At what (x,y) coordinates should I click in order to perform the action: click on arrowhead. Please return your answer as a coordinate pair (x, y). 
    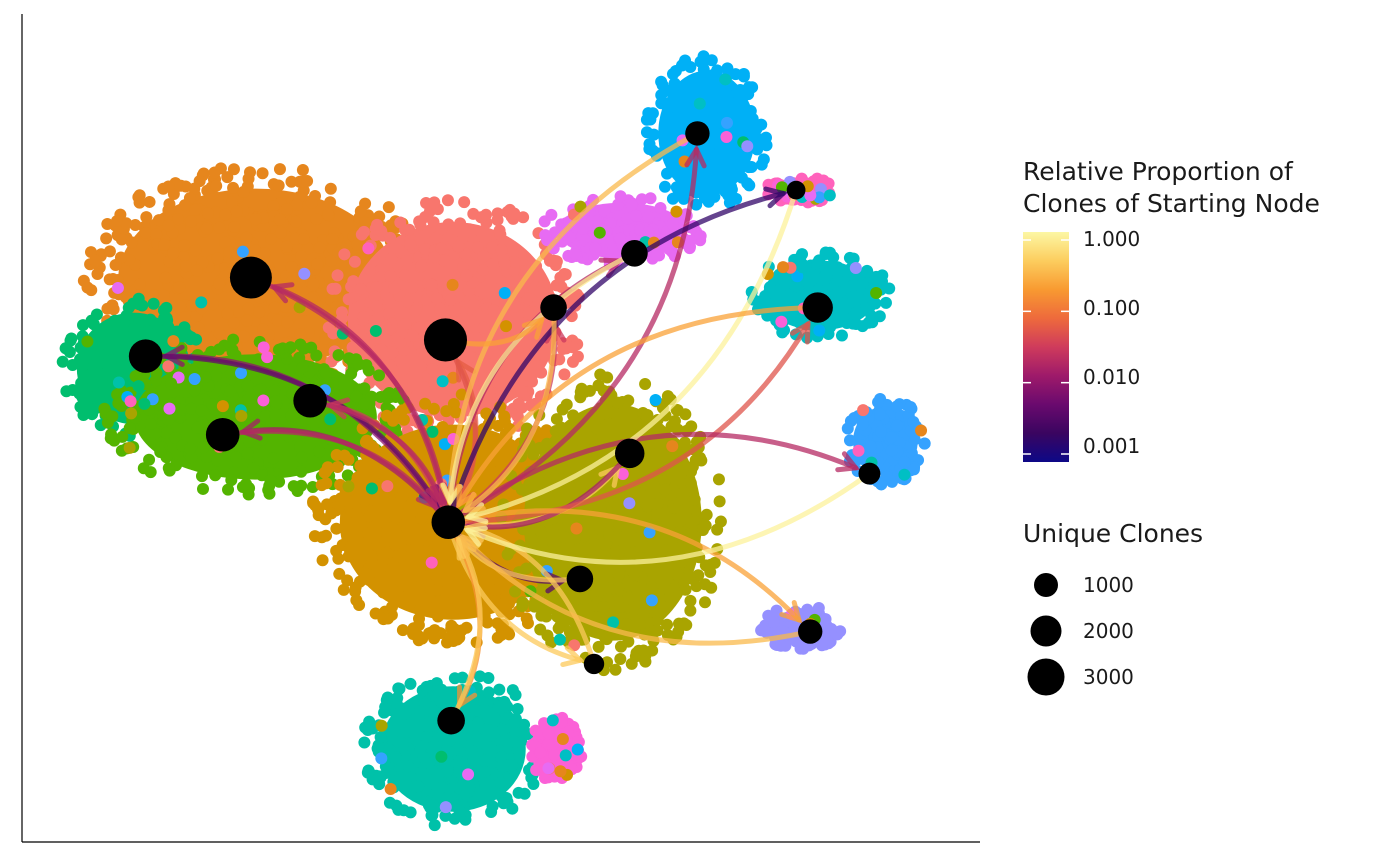
    Looking at the image, I should click on (695, 156).